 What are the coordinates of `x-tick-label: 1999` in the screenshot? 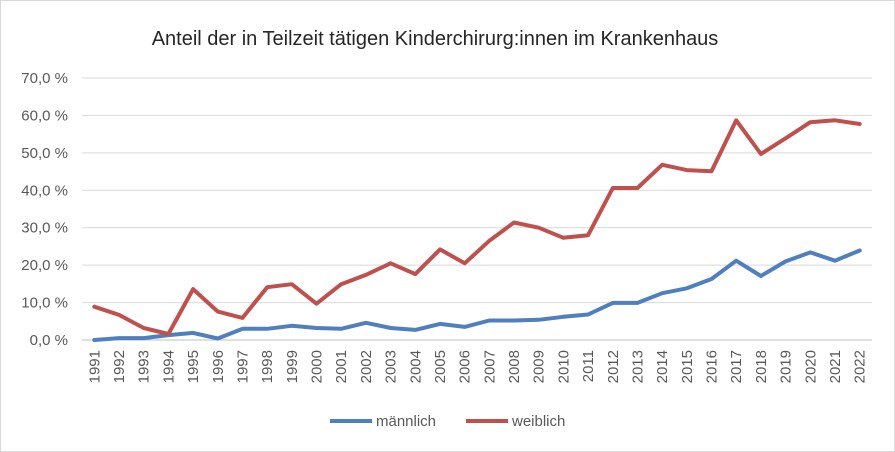 It's located at (292, 366).